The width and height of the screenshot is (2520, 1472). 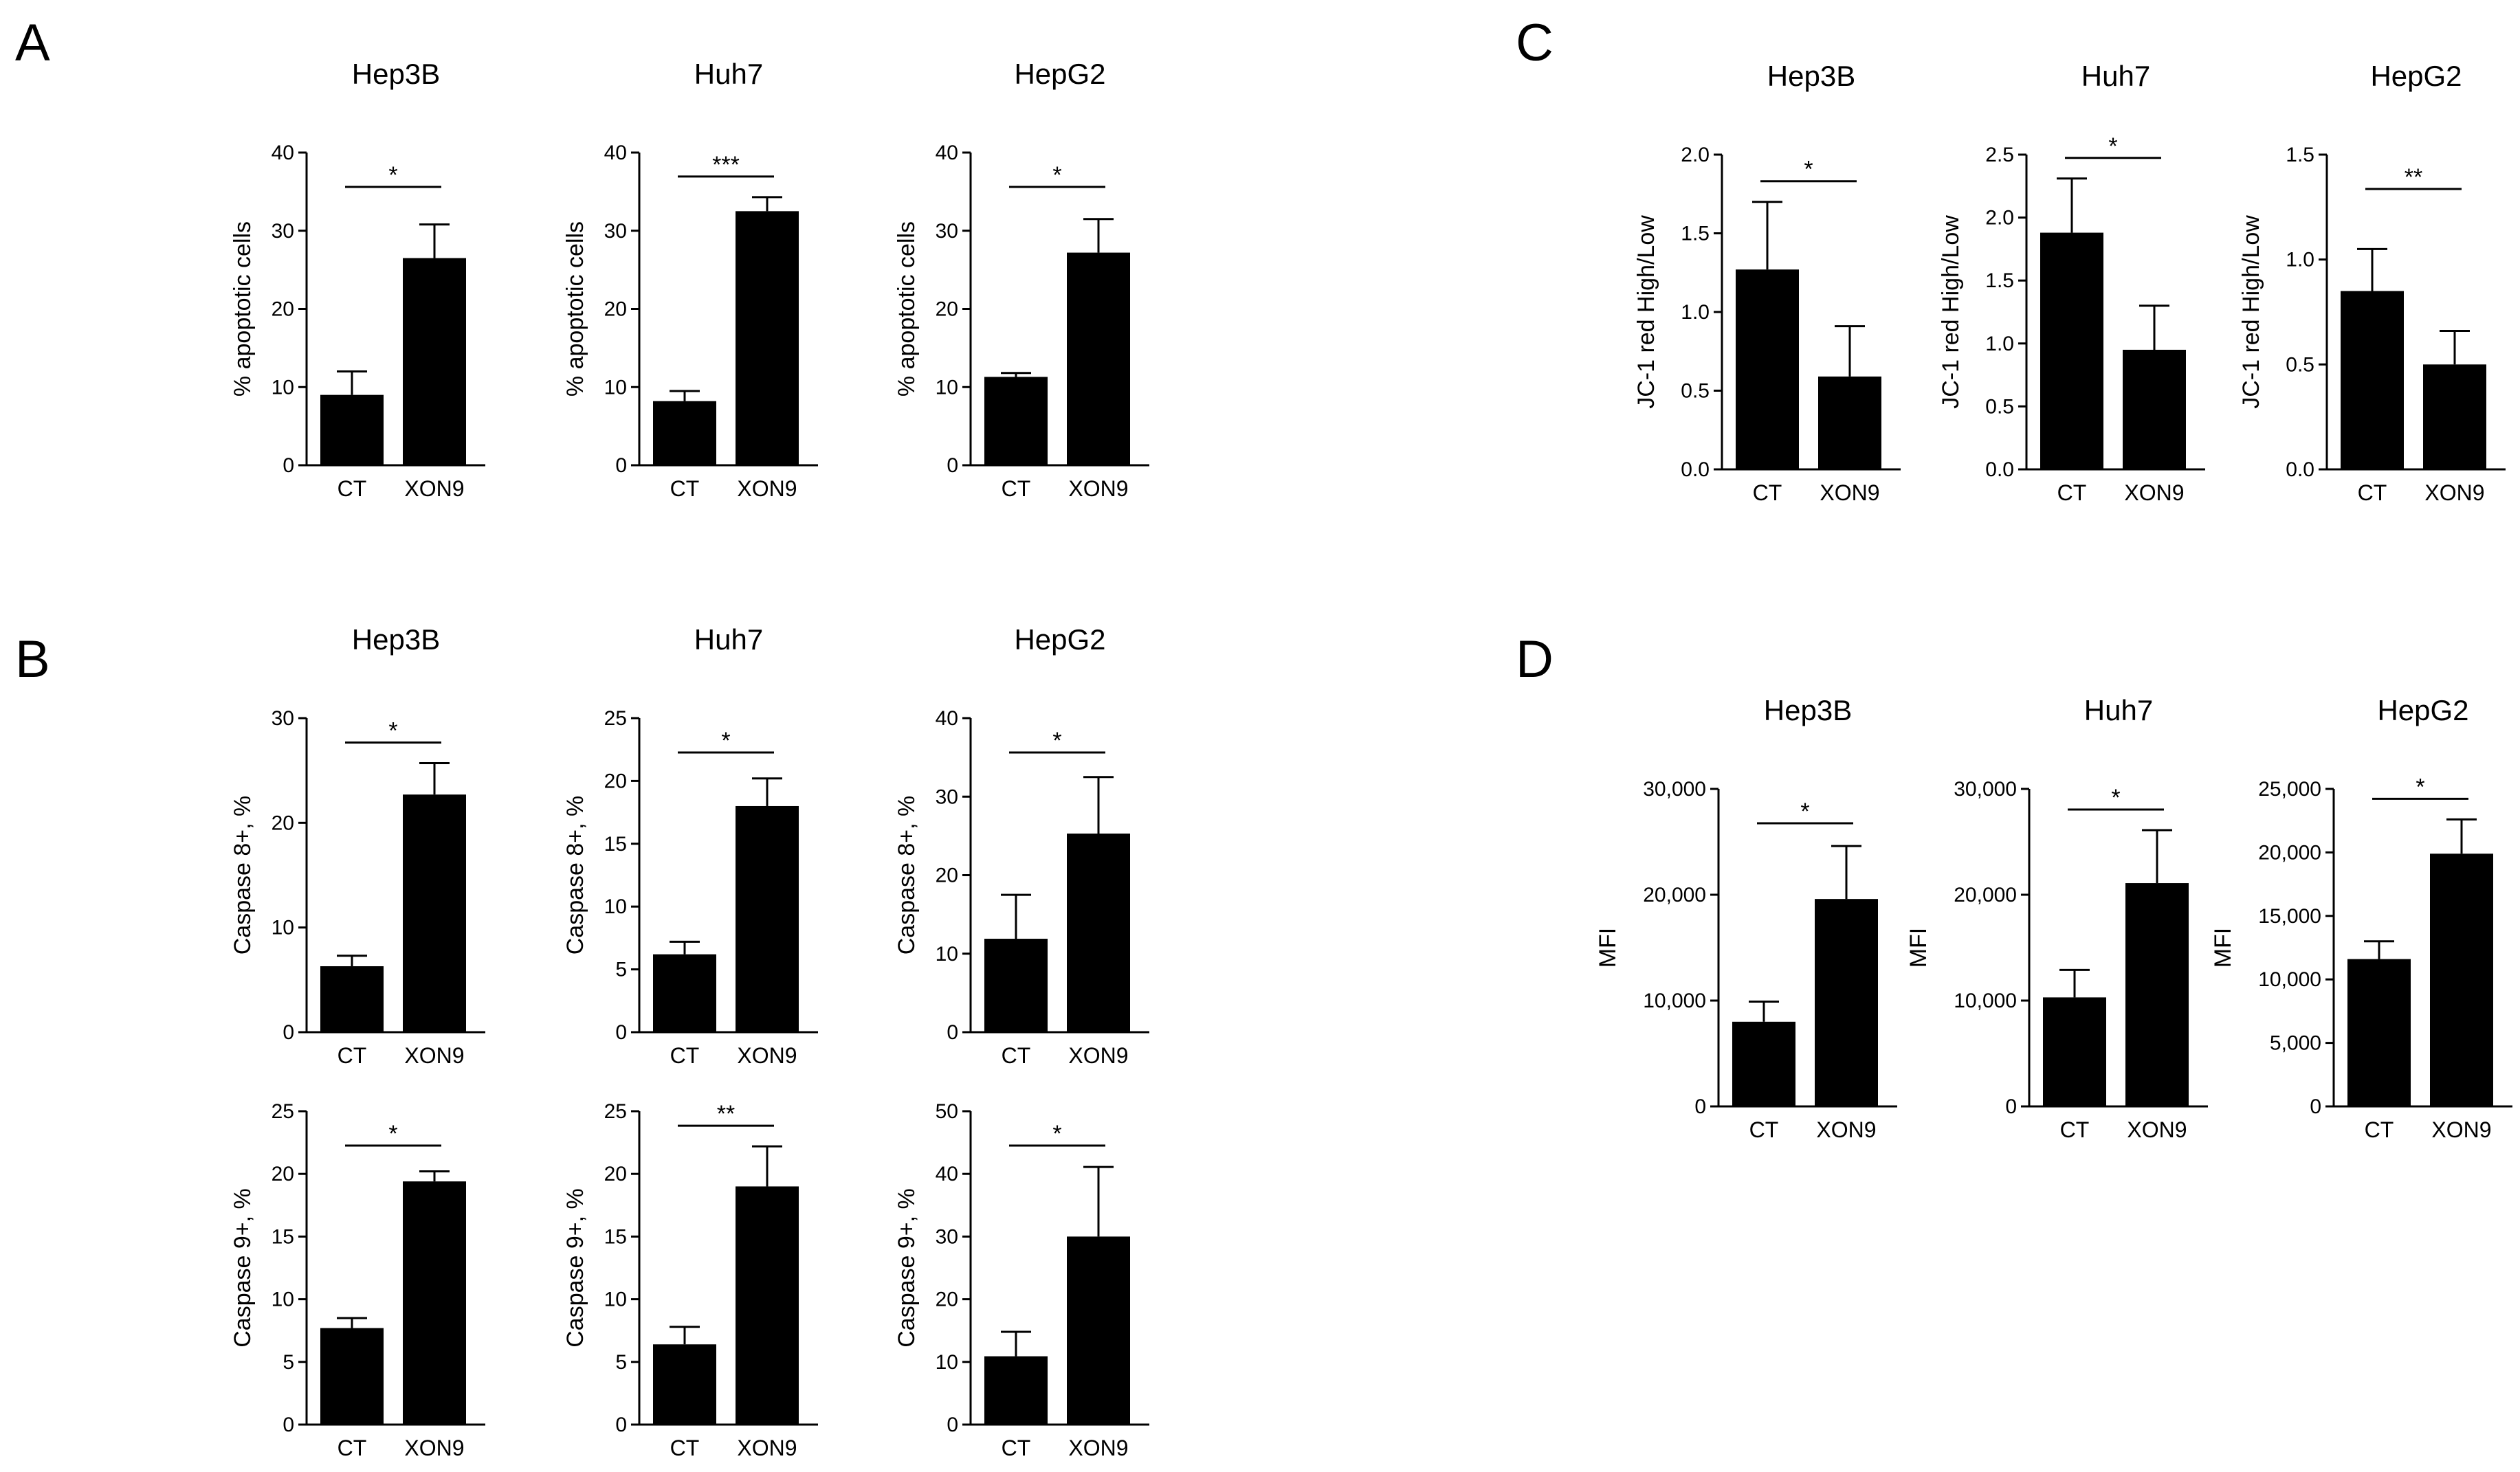 I want to click on chart-B-hep3b-c9: 0 5 10 15 20 25 Caspase 9+, % CT XON9 *, so click(x=357, y=1280).